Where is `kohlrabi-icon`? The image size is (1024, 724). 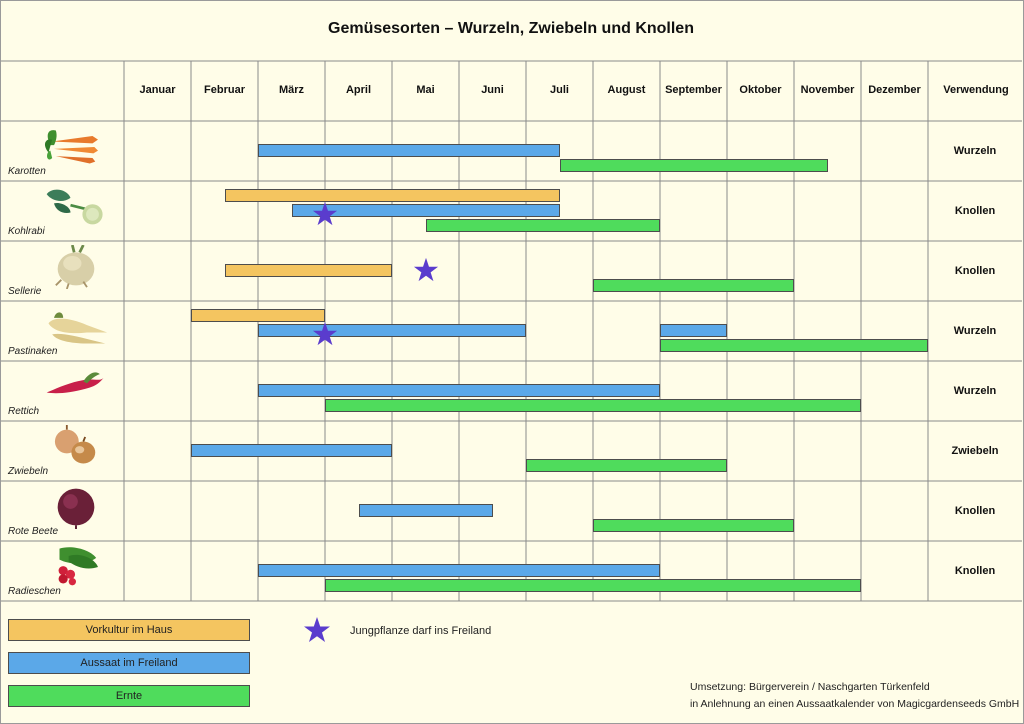 kohlrabi-icon is located at coordinates (74, 207).